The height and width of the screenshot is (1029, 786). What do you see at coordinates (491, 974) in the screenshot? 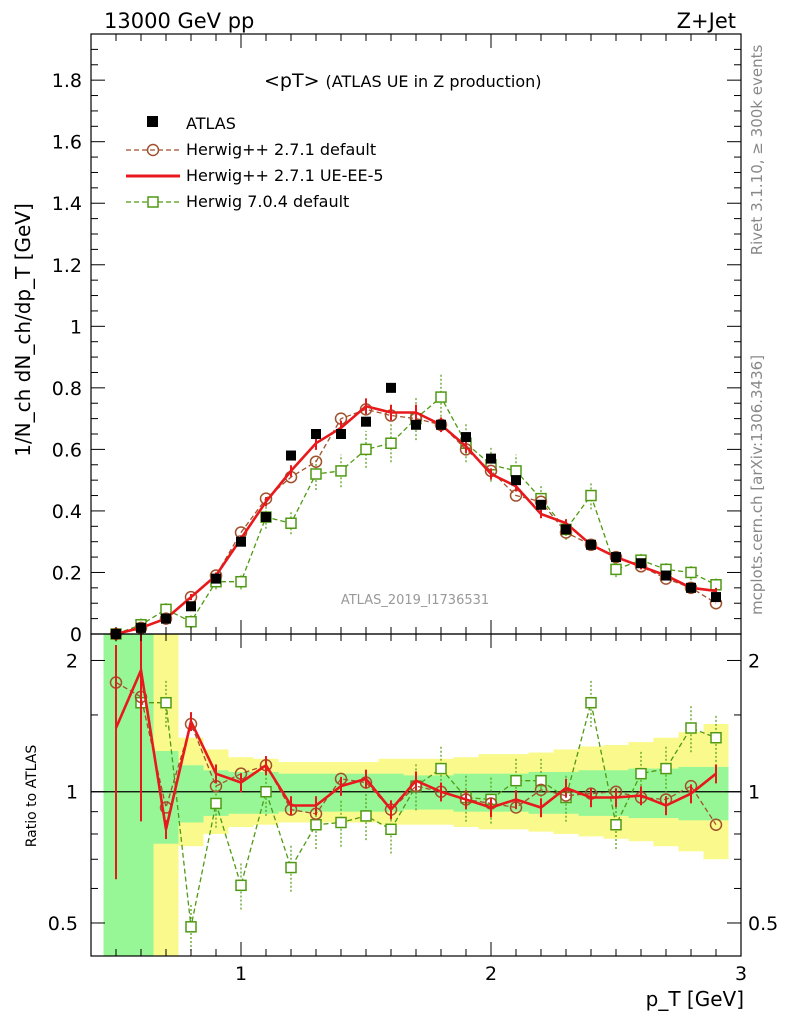
I see `x-tick-label: 2` at bounding box center [491, 974].